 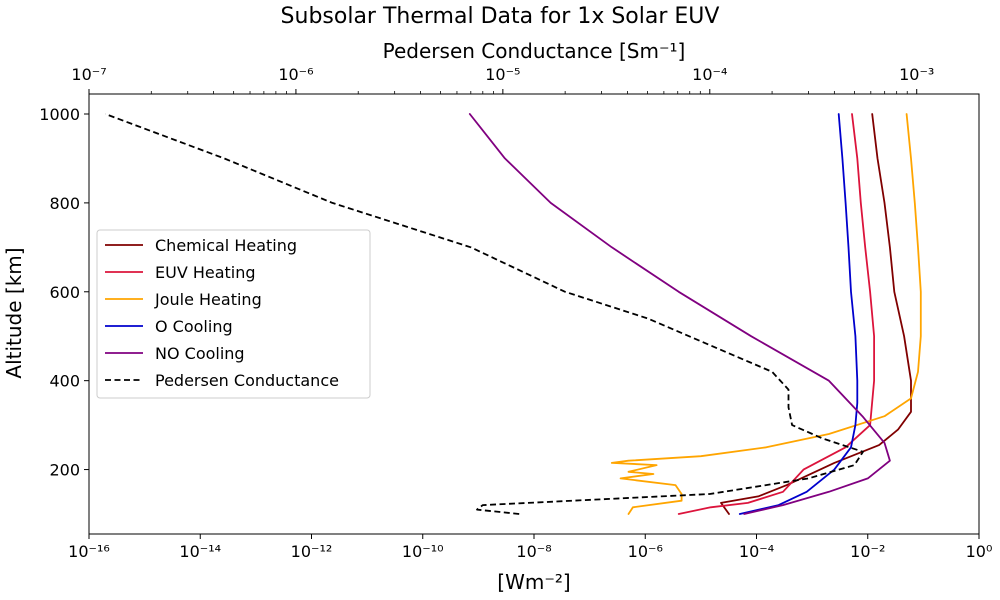 What do you see at coordinates (89, 551) in the screenshot?
I see `bottom-tick-label: 10⁻¹⁶` at bounding box center [89, 551].